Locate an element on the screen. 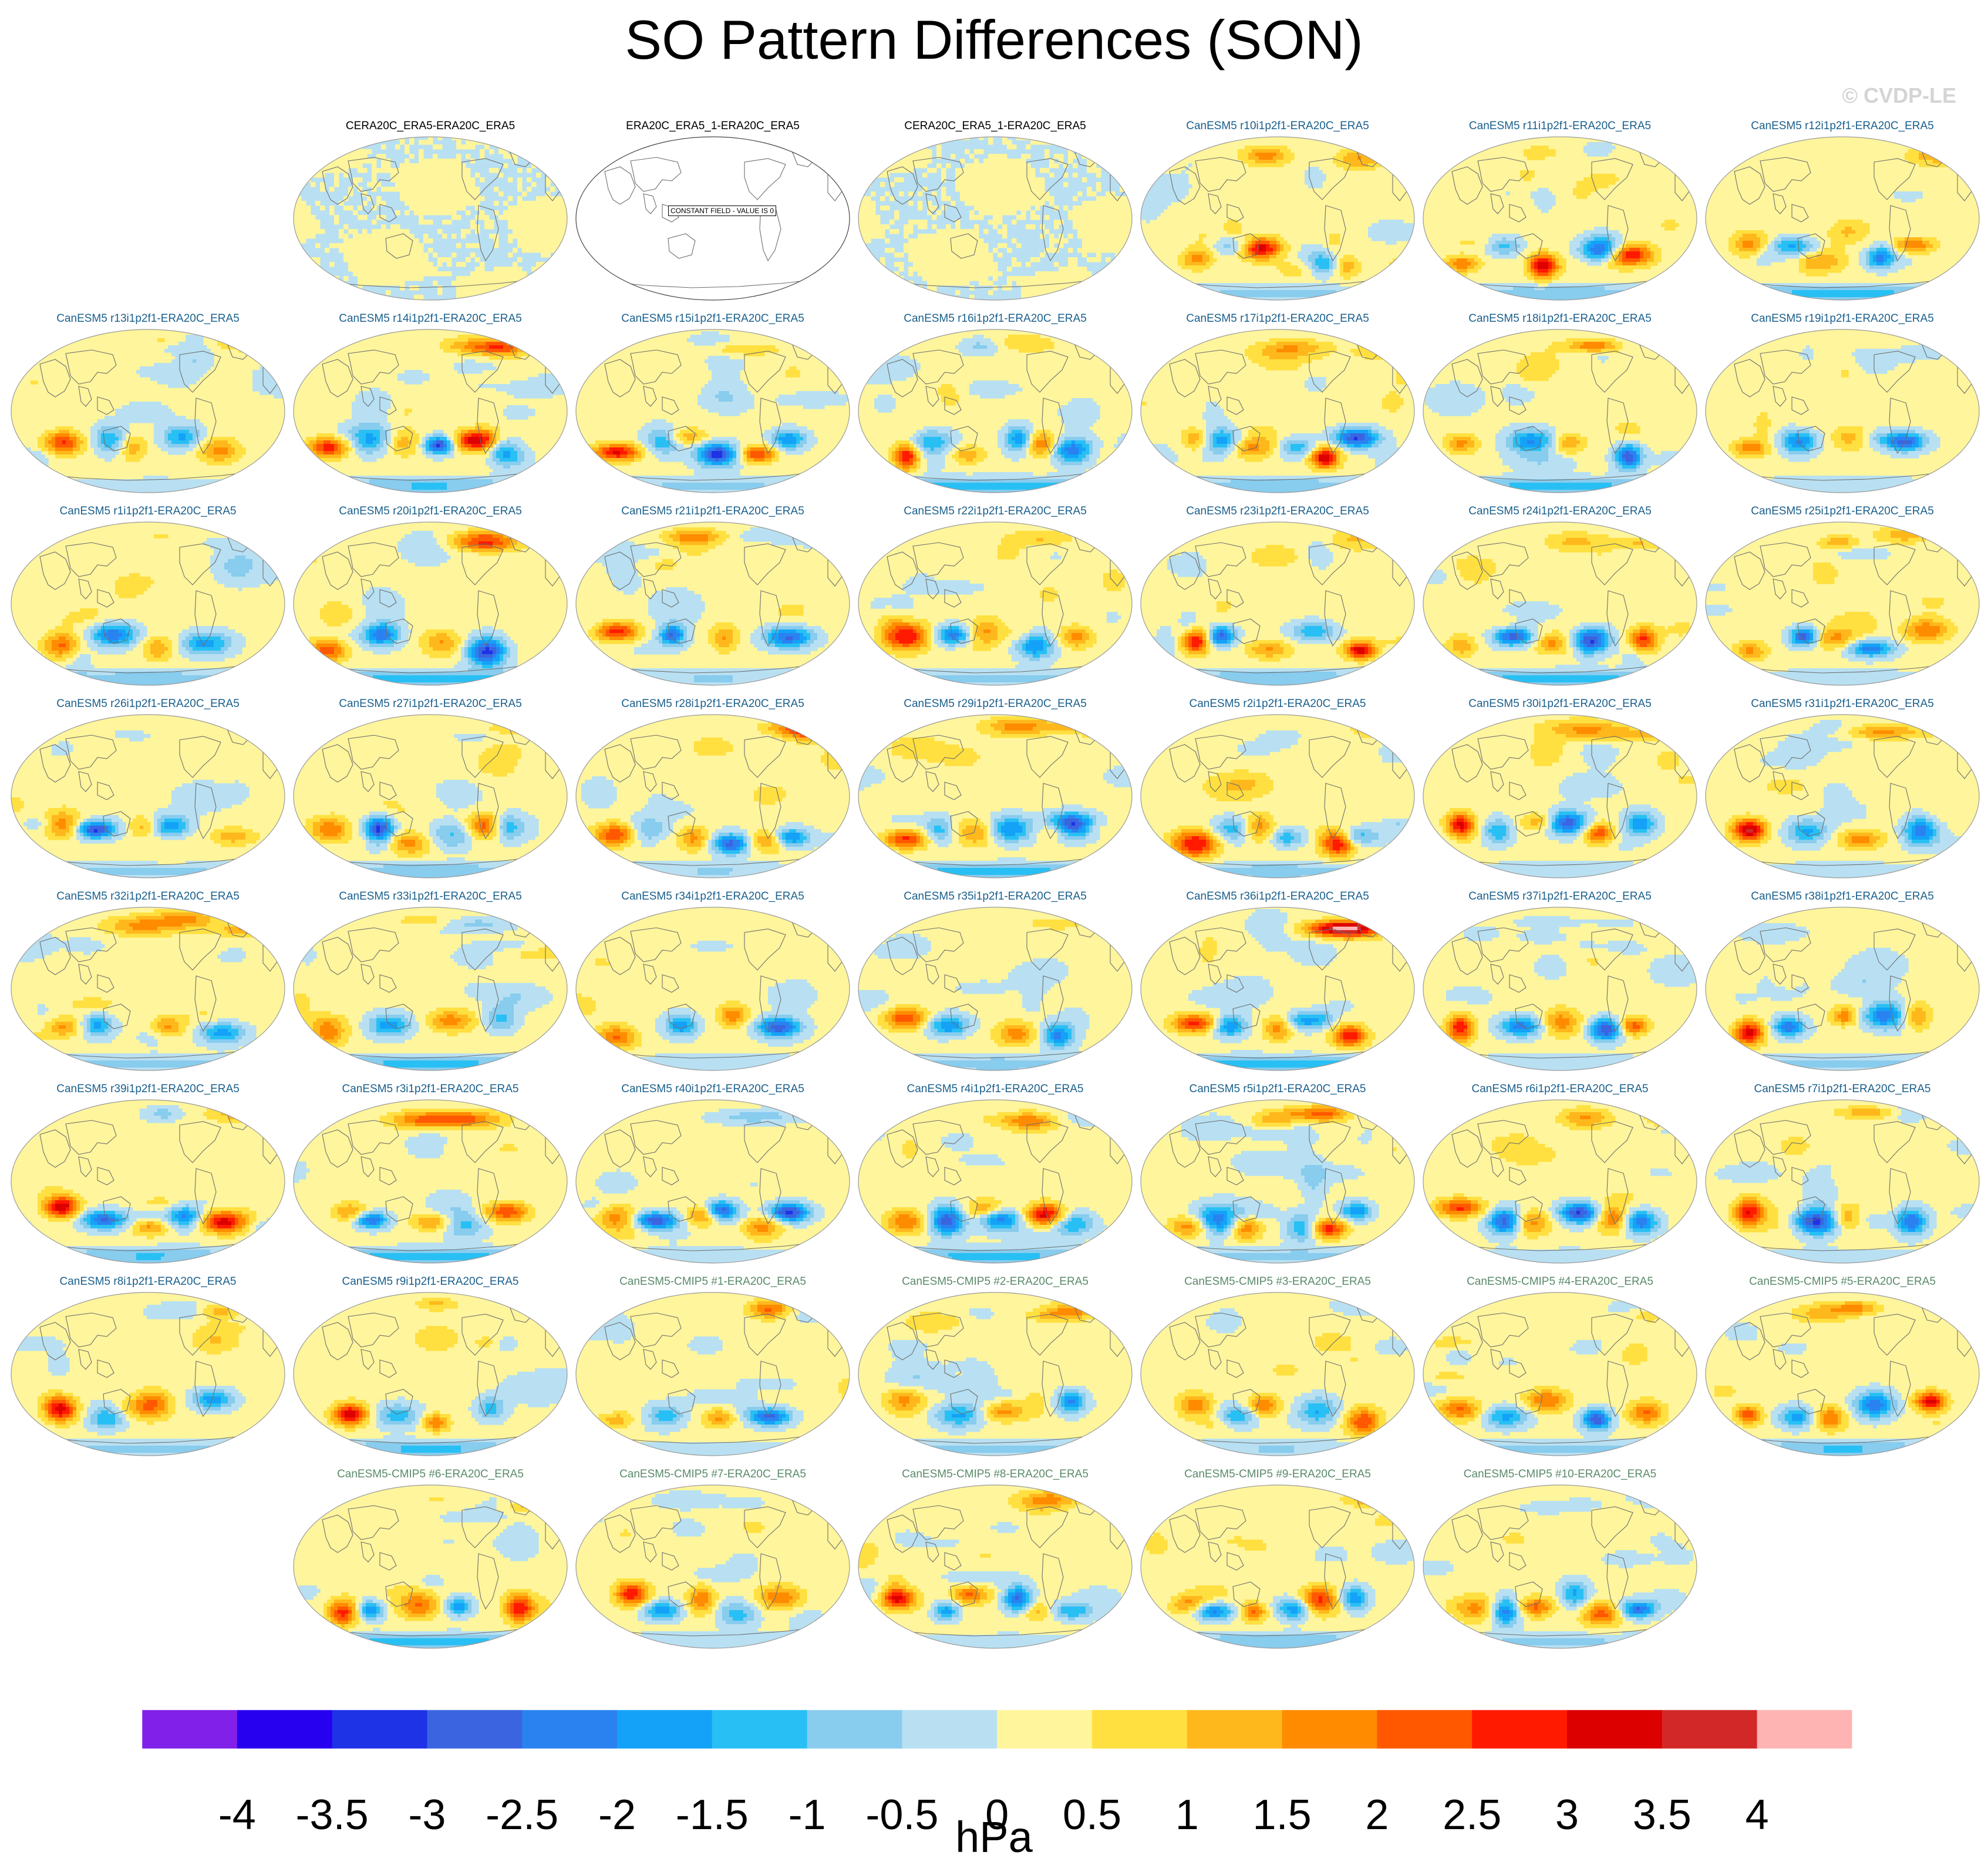  map-panel: CanESM5 r22i1p2f1-ERA20C_ERA5 is located at coordinates (996, 596).